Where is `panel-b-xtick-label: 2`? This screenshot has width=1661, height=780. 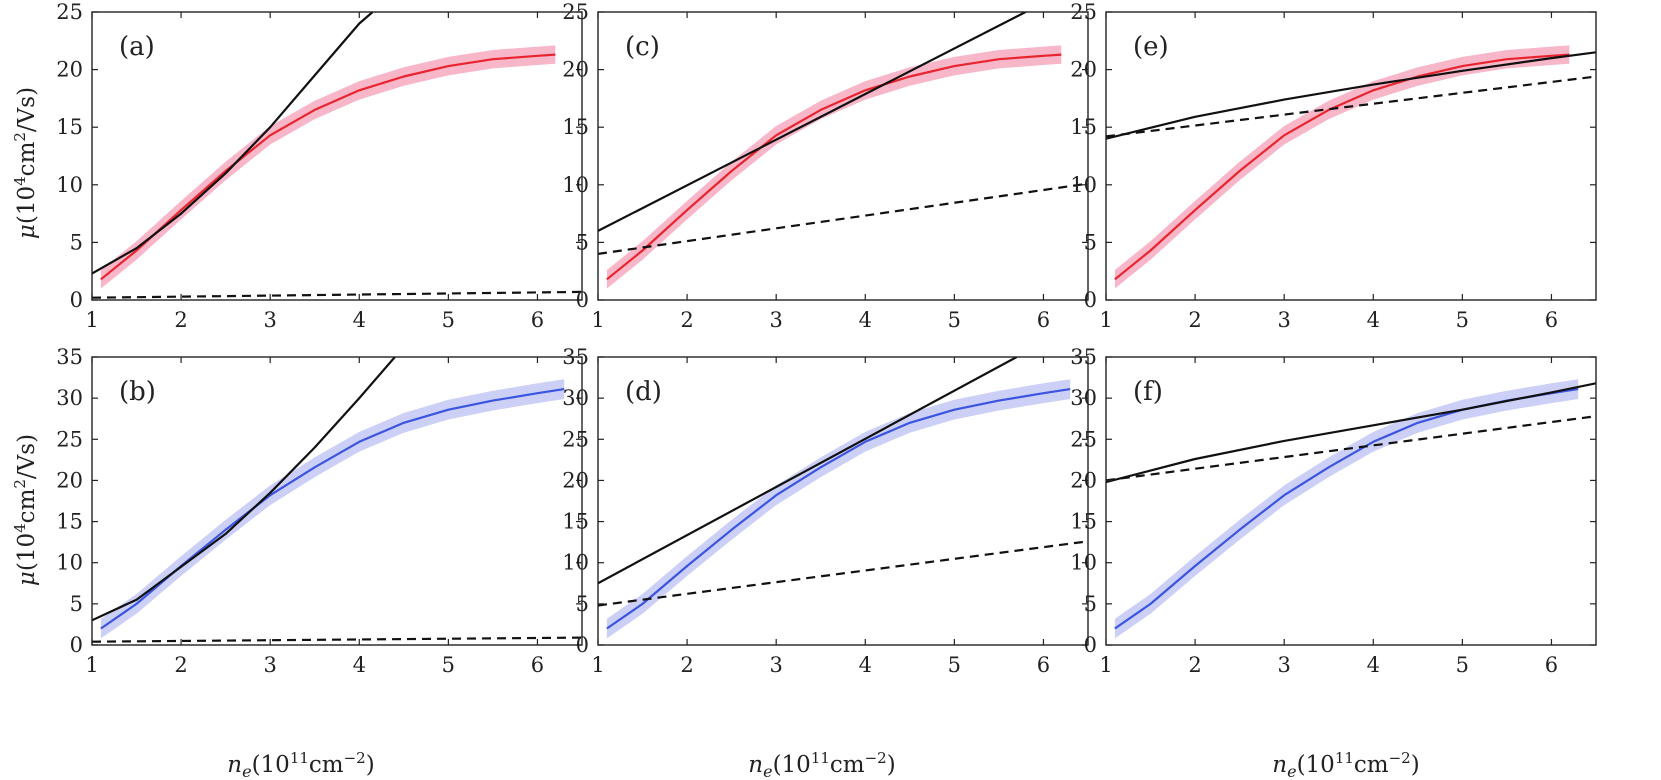
panel-b-xtick-label: 2 is located at coordinates (180, 665).